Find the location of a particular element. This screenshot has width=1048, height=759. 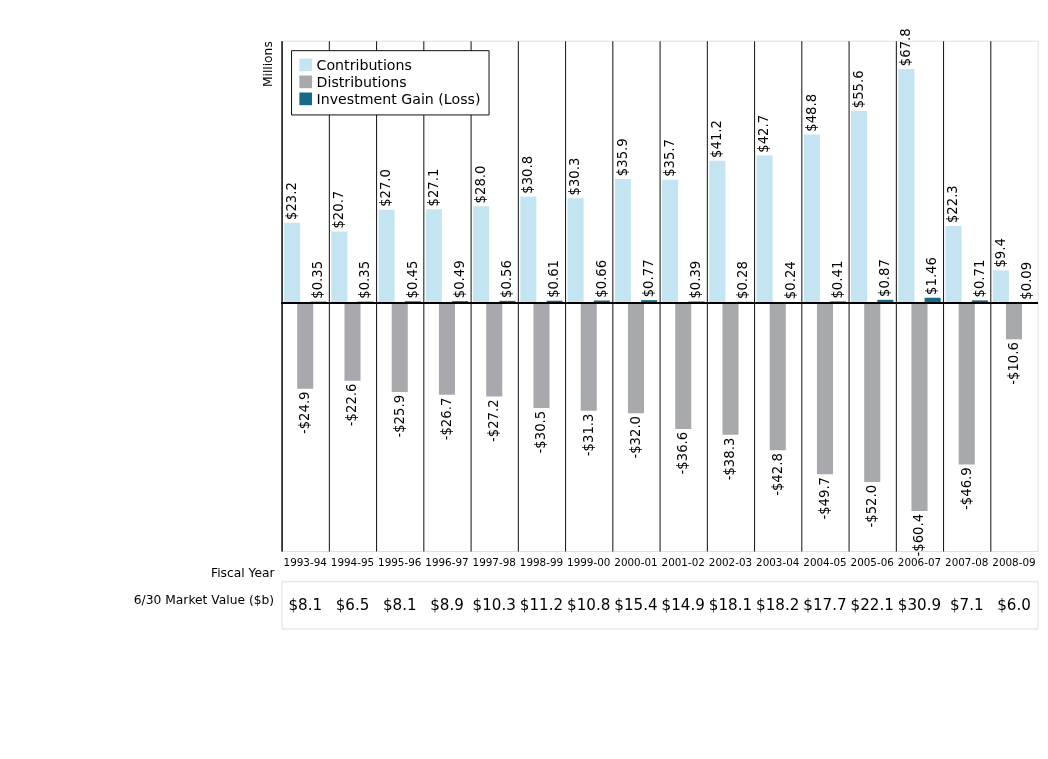

data-label: -$49.7 is located at coordinates (824, 498).